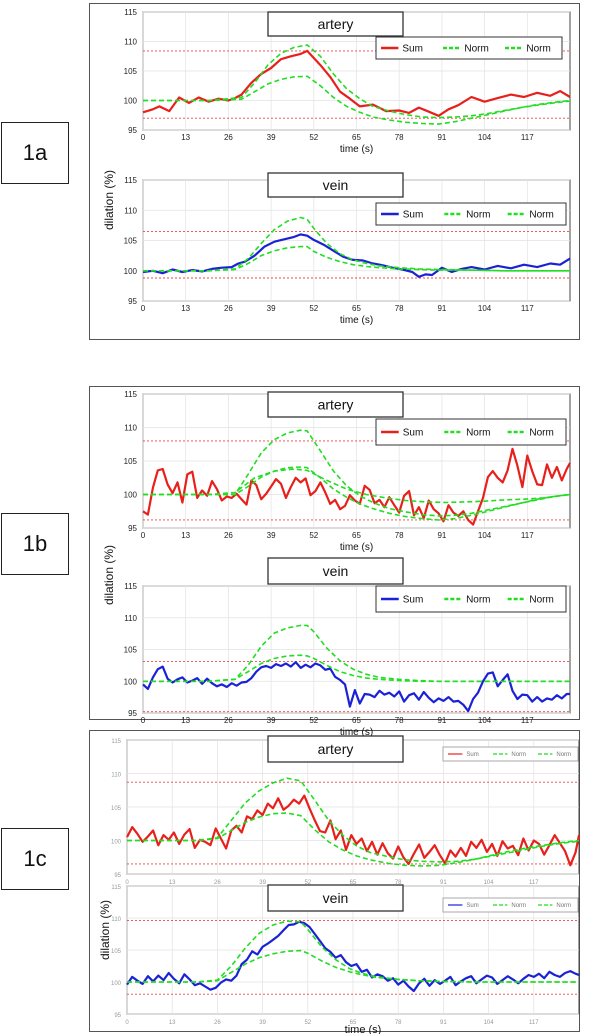  Describe the element at coordinates (35, 153) in the screenshot. I see `panel-label-1a: 1a` at that location.